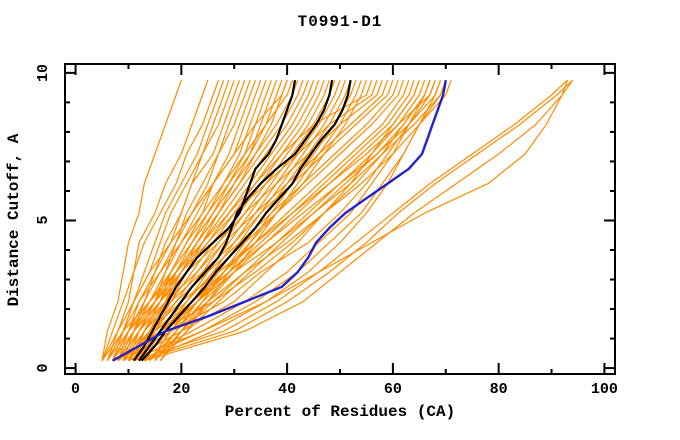 The height and width of the screenshot is (440, 680). I want to click on y-tick-label: 0, so click(43, 368).